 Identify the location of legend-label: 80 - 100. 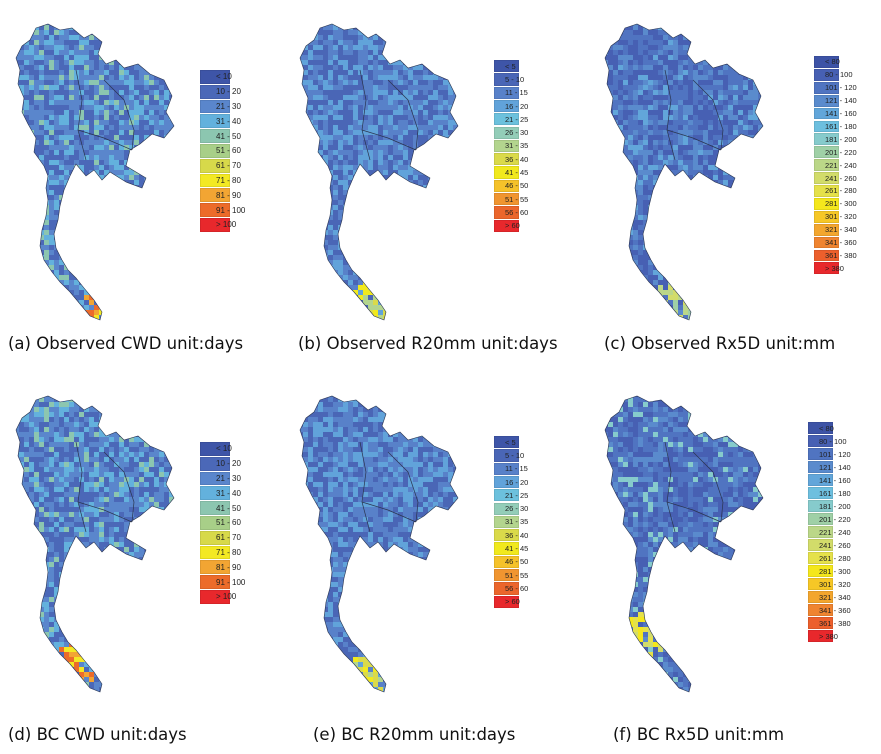
(833, 441).